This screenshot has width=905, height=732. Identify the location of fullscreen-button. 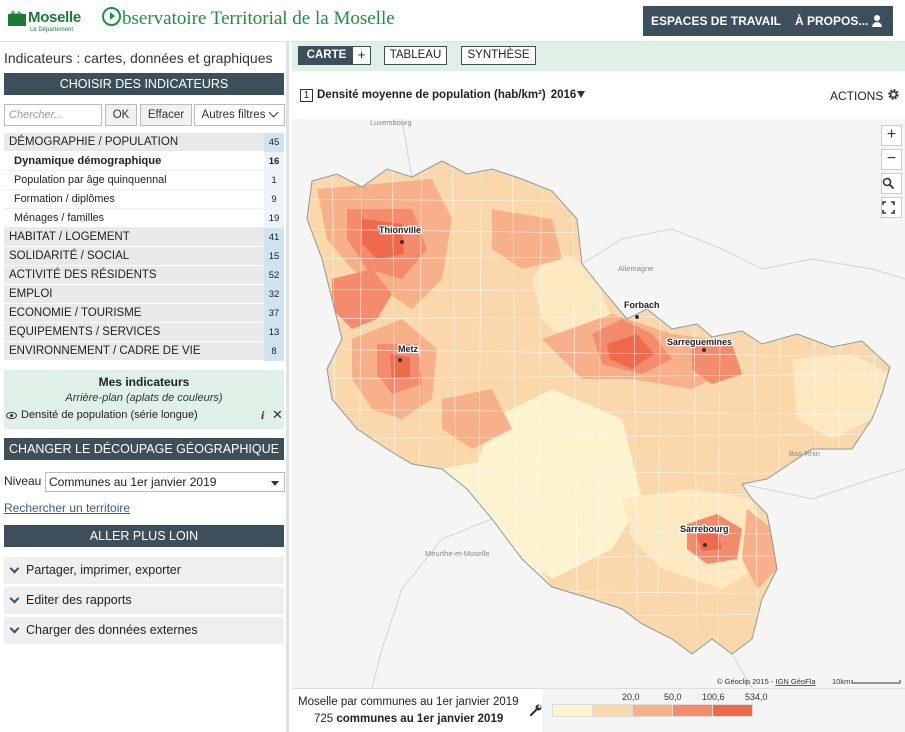
(891, 207).